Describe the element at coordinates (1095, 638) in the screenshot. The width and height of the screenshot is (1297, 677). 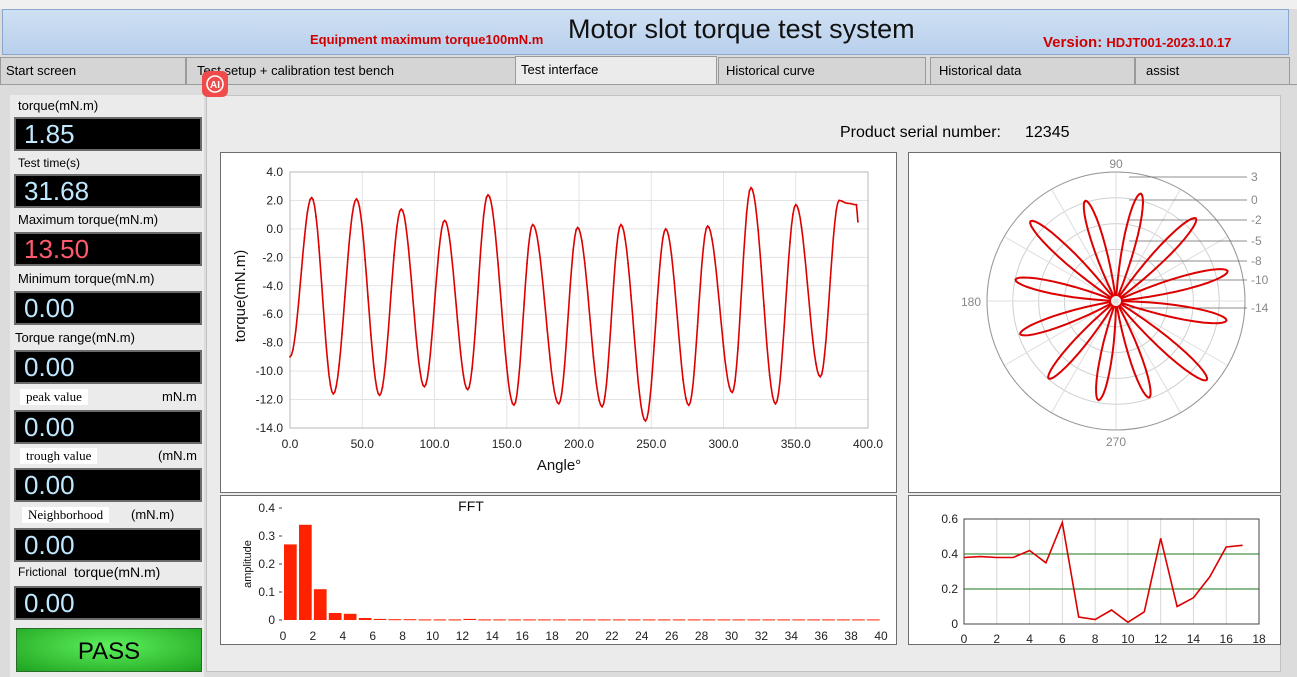
I see `small-x-tick-label: 8` at that location.